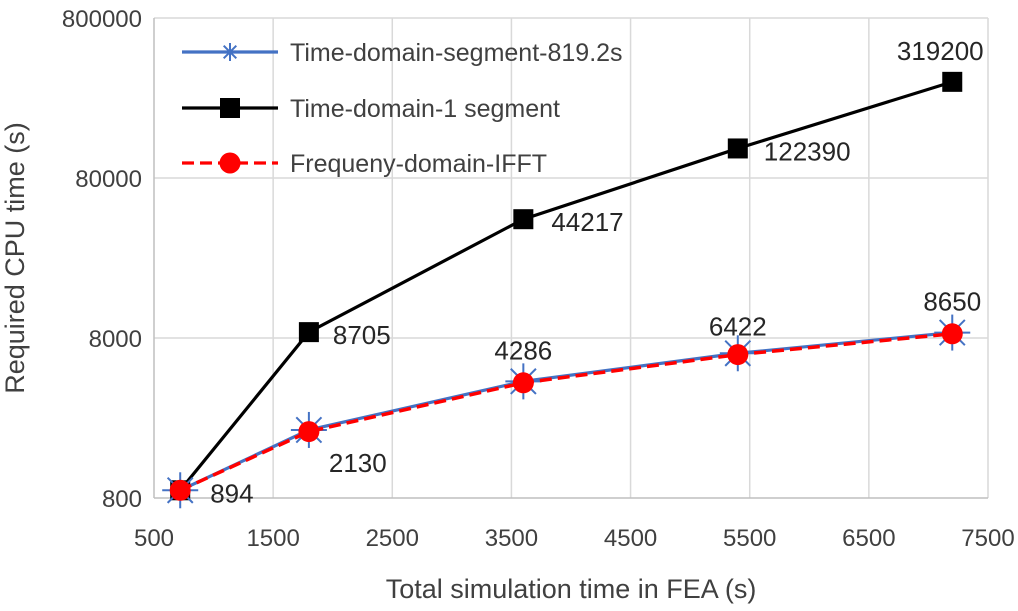  Describe the element at coordinates (15, 258) in the screenshot. I see `y-axis-title: Required CPU time (s)` at that location.